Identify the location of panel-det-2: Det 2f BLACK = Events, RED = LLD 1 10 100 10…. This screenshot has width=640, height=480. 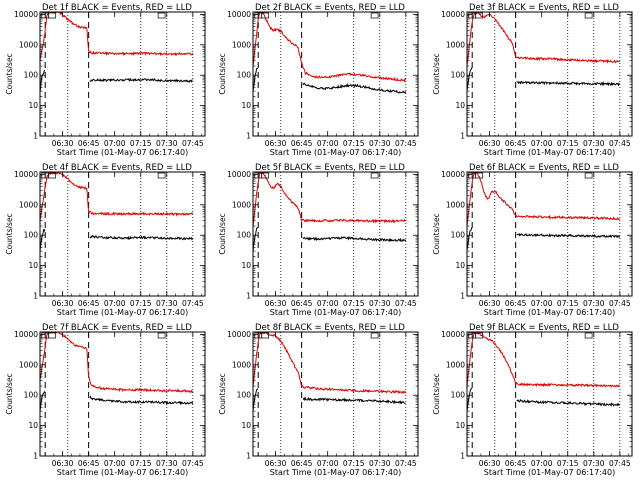
(318, 80).